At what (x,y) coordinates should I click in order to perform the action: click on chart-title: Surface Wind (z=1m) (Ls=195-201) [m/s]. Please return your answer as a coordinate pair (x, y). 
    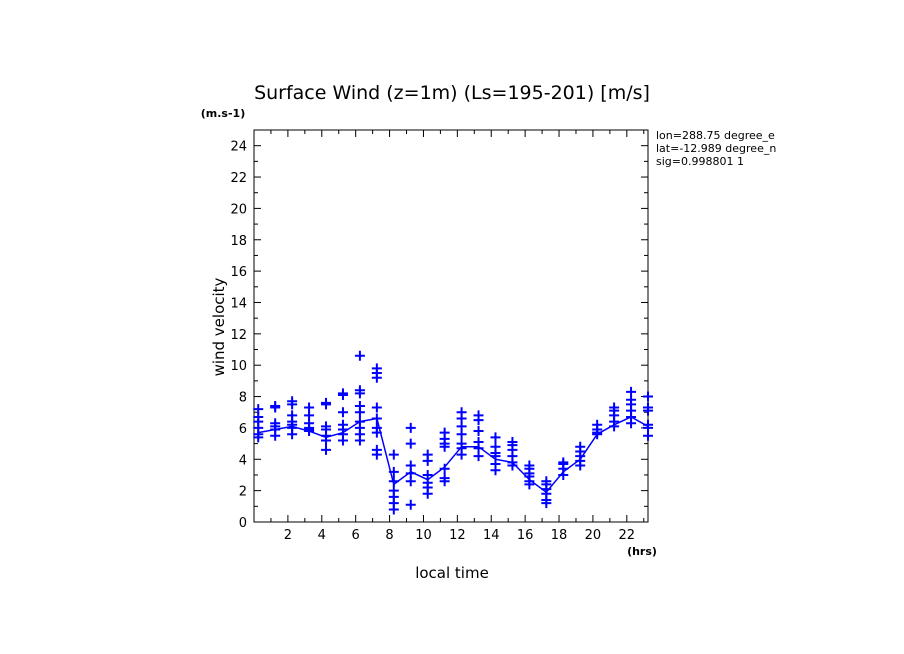
    Looking at the image, I should click on (452, 93).